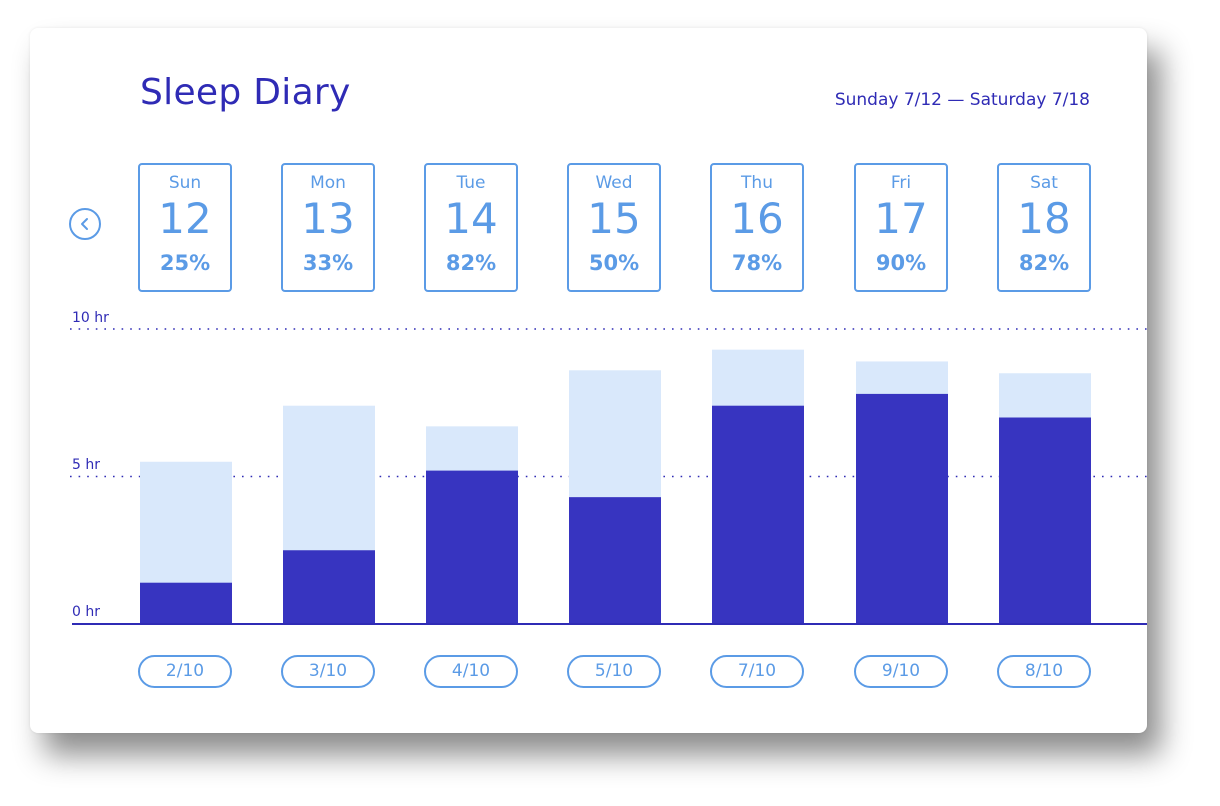 The image size is (1220, 806). I want to click on quality-rating-sat: 8/10, so click(1044, 671).